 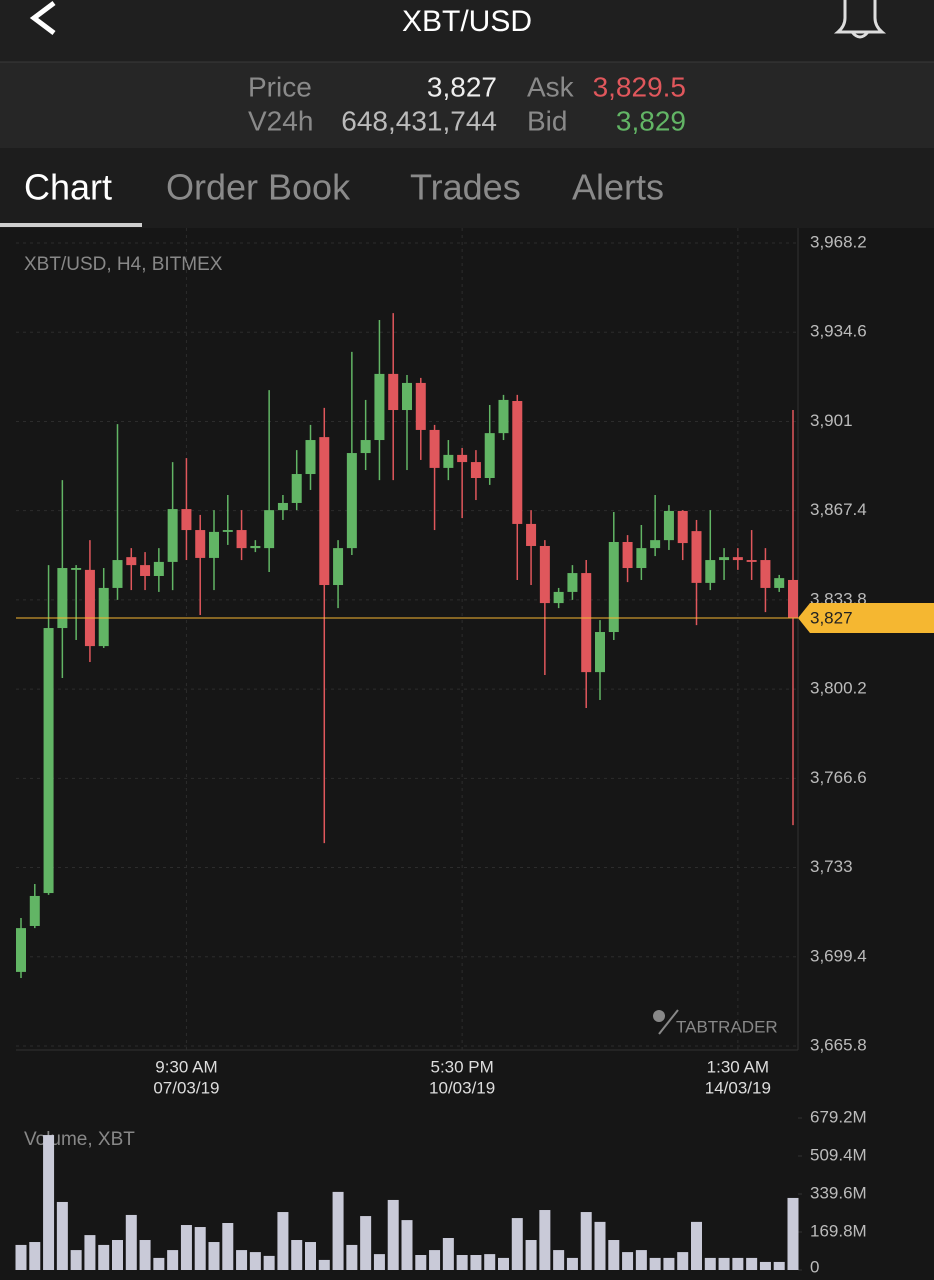 What do you see at coordinates (838, 1044) in the screenshot?
I see `y-tick-label: 3,665.8` at bounding box center [838, 1044].